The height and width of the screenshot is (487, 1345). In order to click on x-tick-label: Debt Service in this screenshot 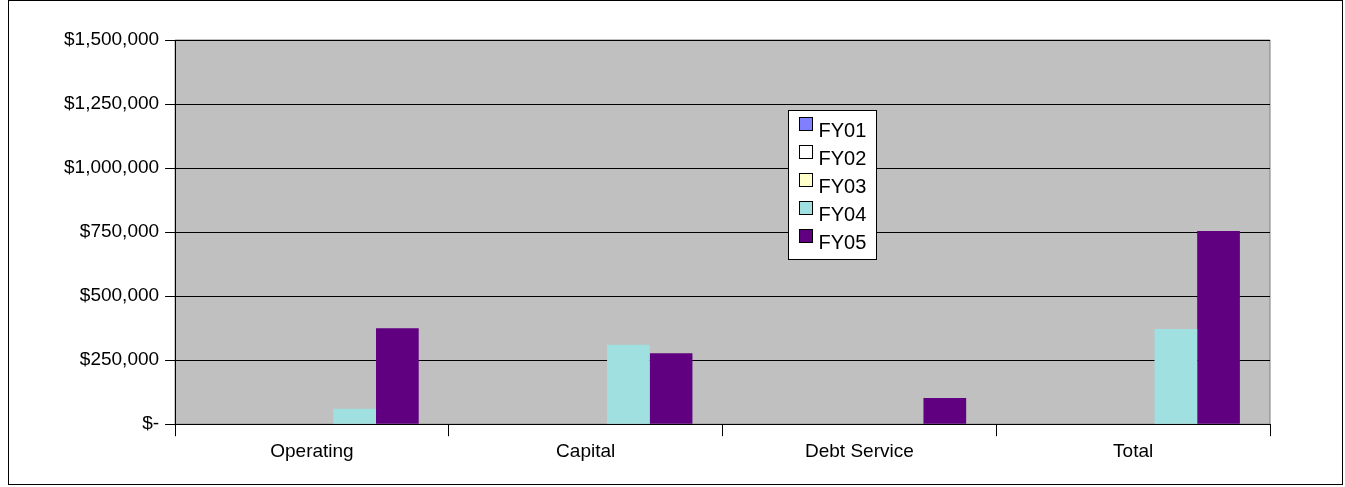, I will do `click(859, 450)`.